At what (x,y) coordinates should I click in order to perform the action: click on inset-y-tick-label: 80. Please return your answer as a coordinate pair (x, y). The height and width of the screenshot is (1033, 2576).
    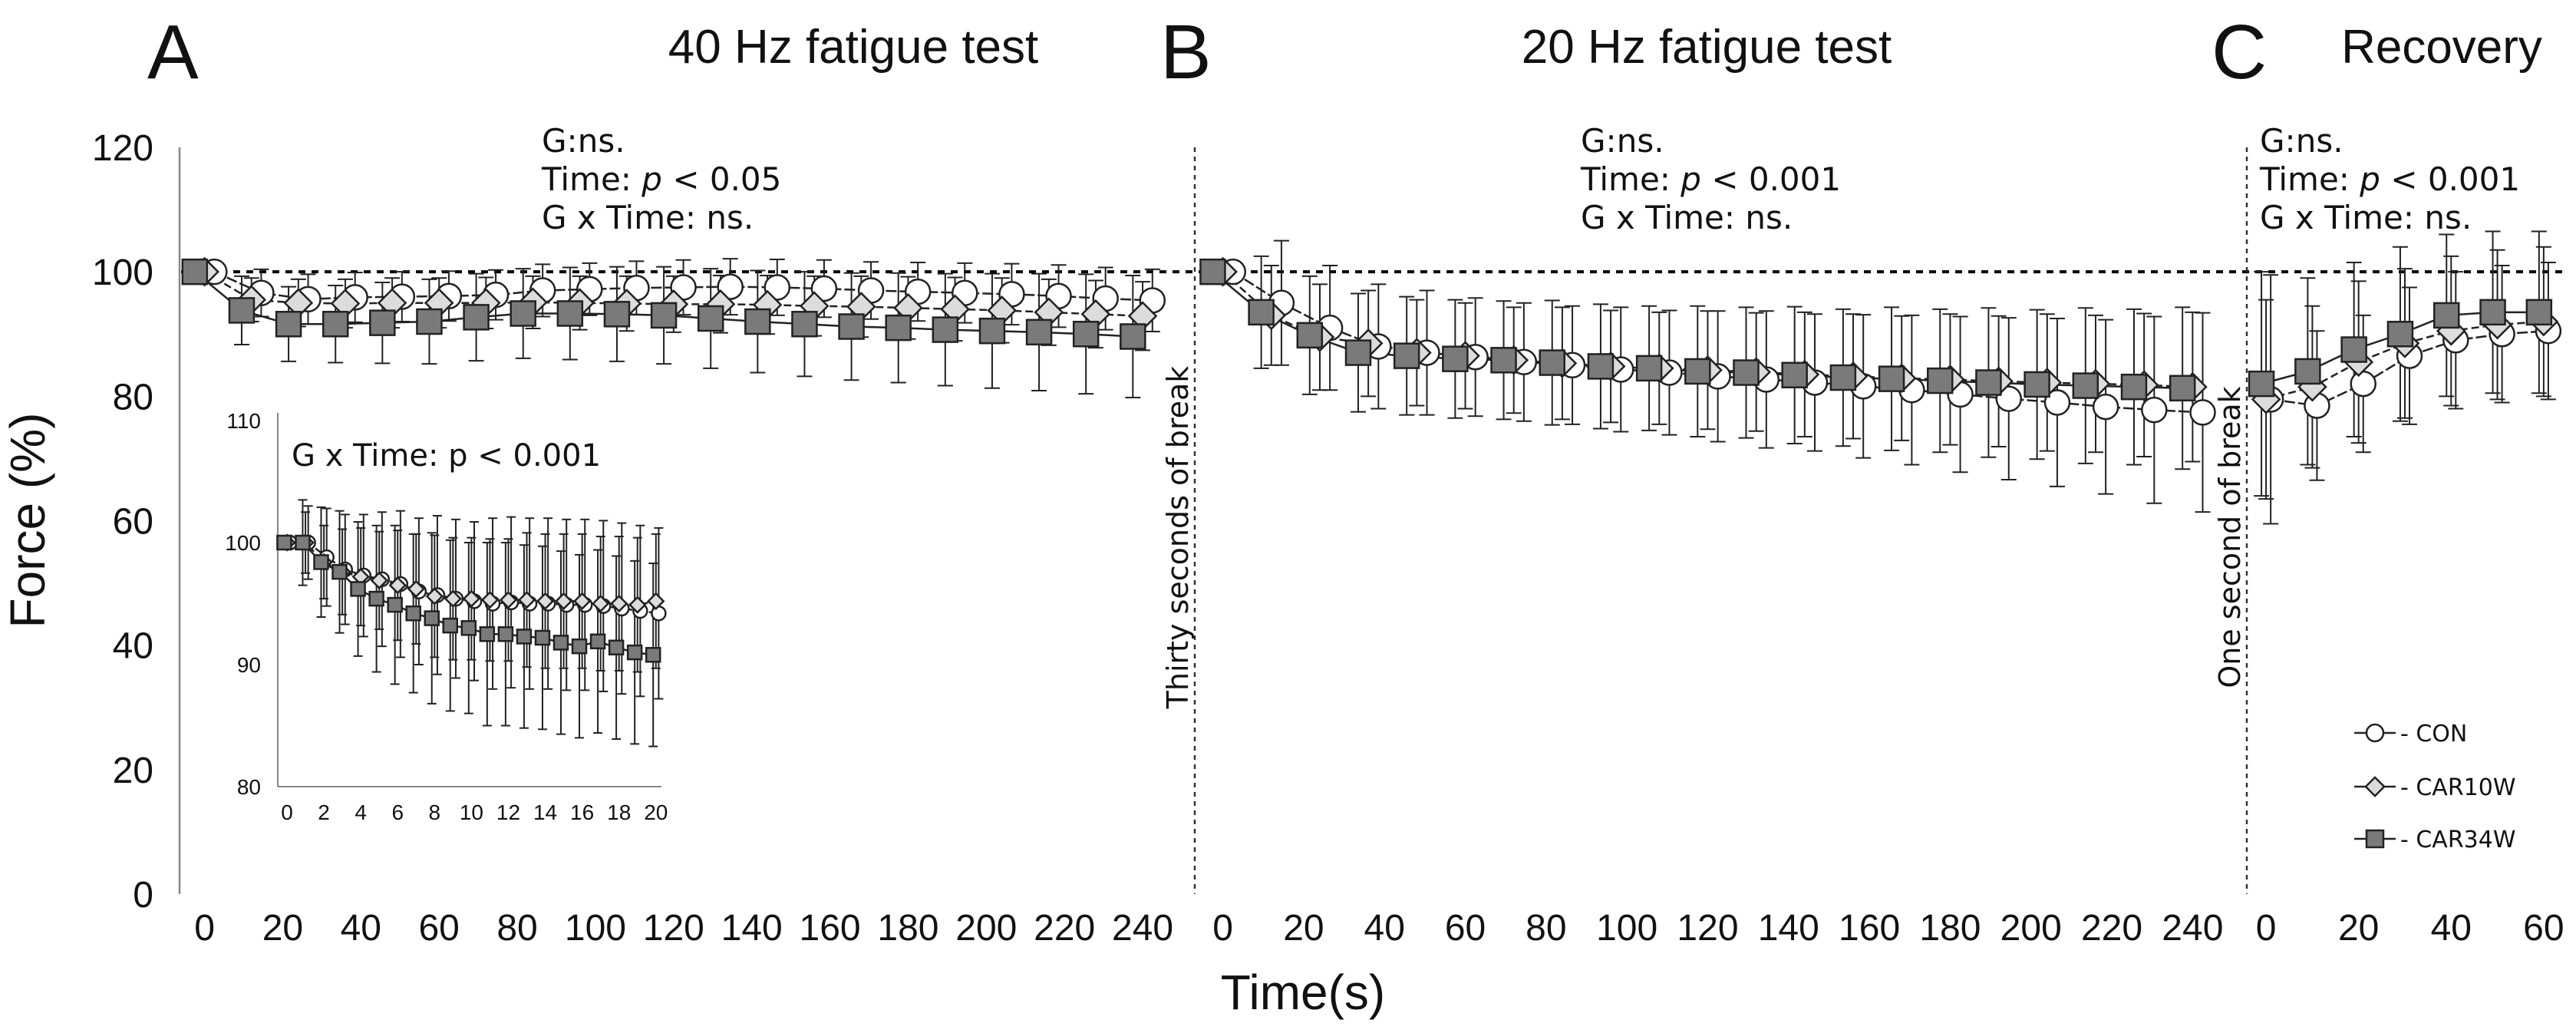
    Looking at the image, I should click on (249, 787).